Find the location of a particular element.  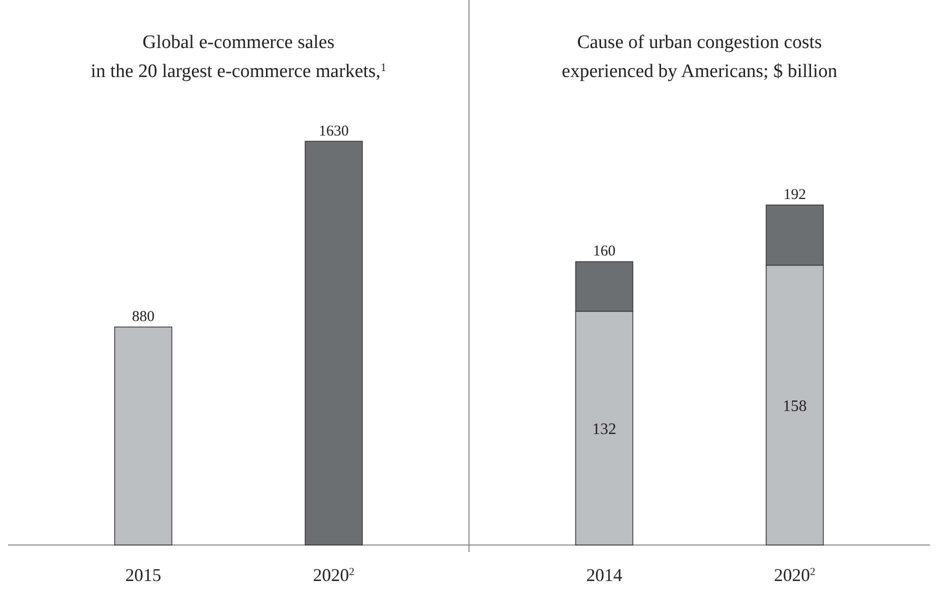

total-label: 160 is located at coordinates (604, 252).